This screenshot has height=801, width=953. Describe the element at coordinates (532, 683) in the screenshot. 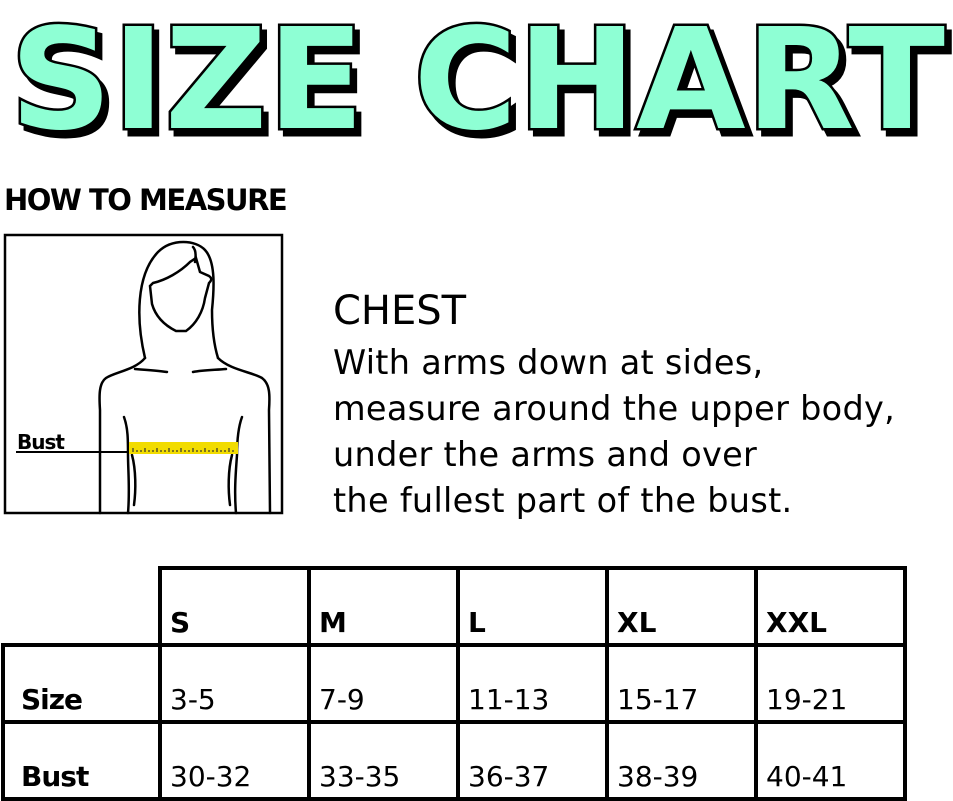

I see `table-cell: 11-13` at that location.